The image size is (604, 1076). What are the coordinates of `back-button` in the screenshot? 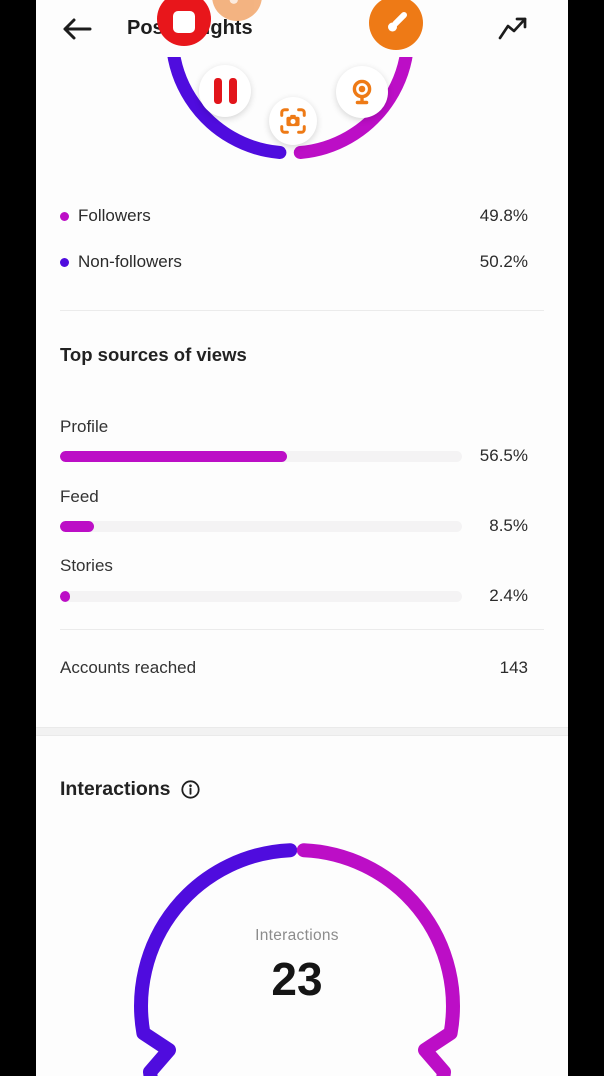 It's located at (76, 29).